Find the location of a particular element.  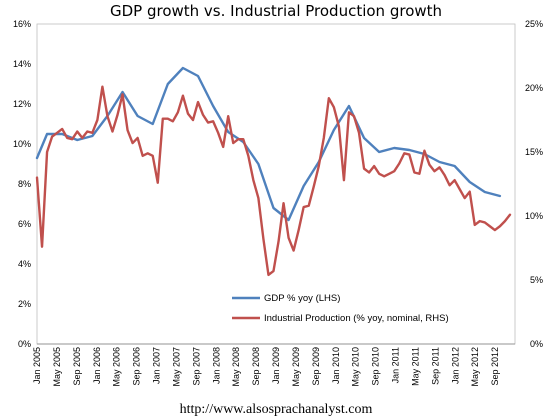

x-axis-tick-label: Sep 2010 is located at coordinates (376, 366).